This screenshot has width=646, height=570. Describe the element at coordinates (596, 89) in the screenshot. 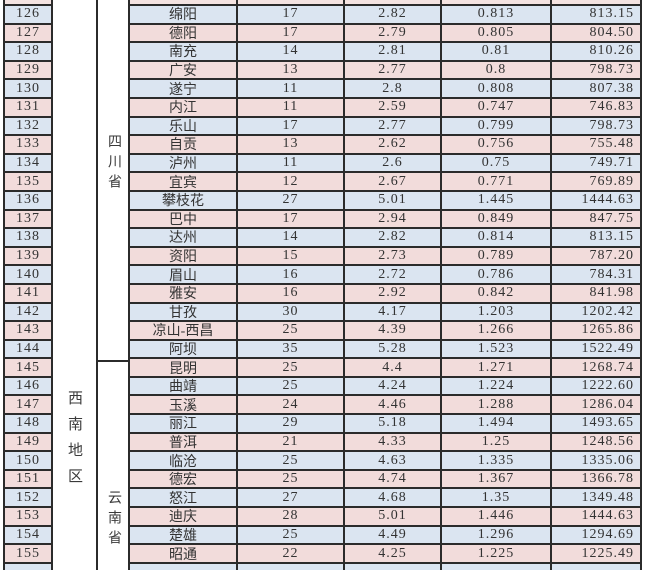

I see `value-cell-4: 807.38` at that location.